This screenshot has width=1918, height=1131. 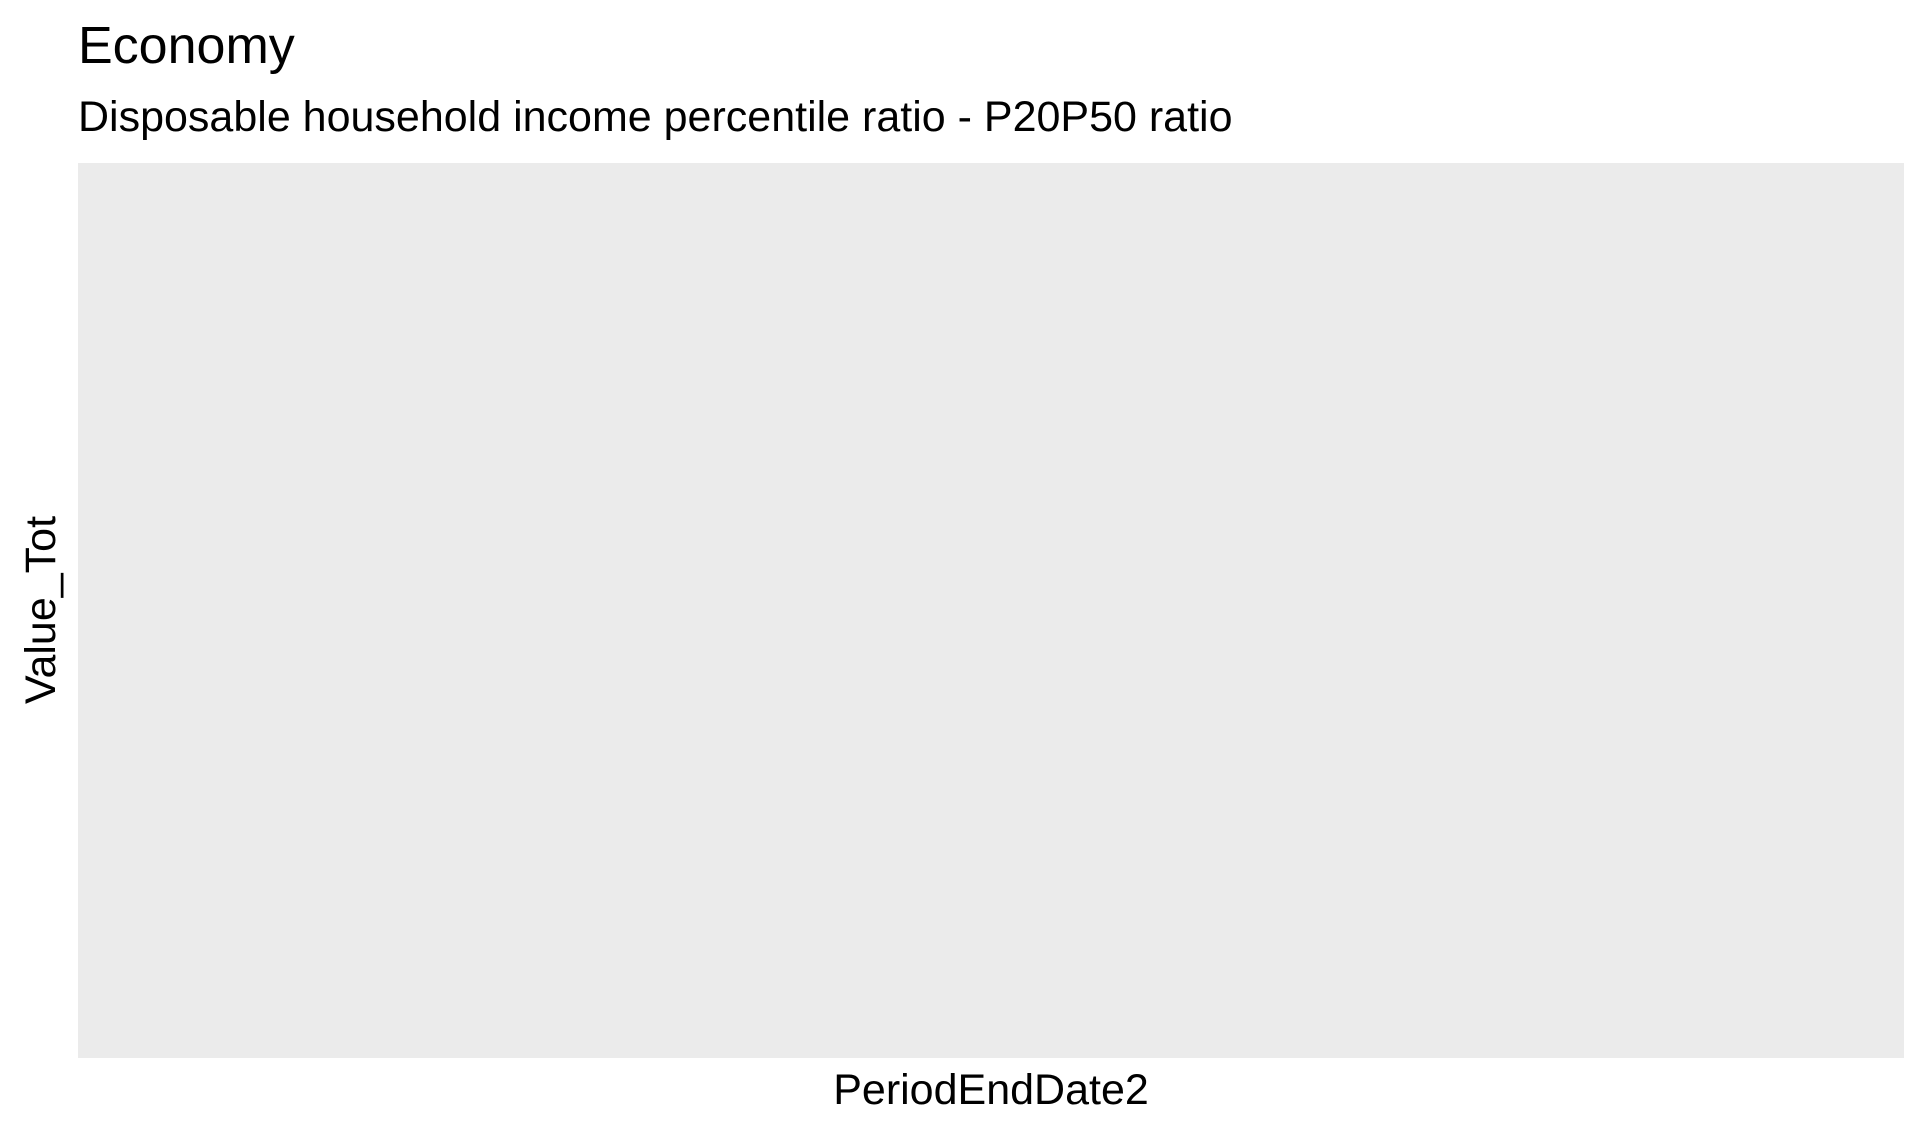 What do you see at coordinates (41, 610) in the screenshot?
I see `y-axis-label: Value_Tot` at bounding box center [41, 610].